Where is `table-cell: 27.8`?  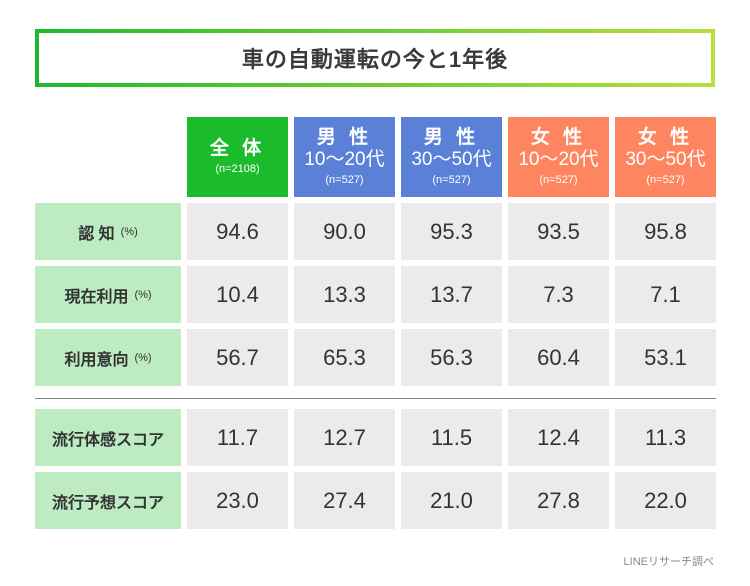
table-cell: 27.8 is located at coordinates (558, 500).